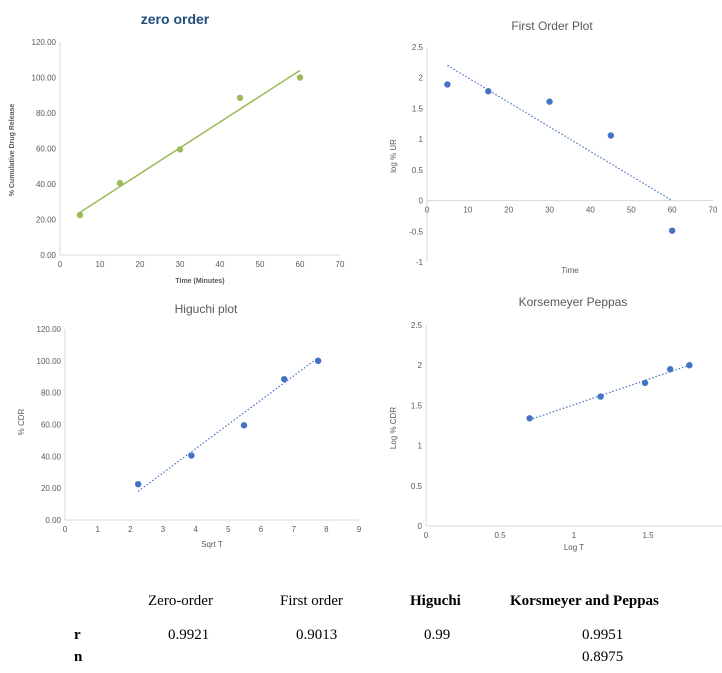  Describe the element at coordinates (195, 529) in the screenshot. I see `x-tick-label: 4` at that location.